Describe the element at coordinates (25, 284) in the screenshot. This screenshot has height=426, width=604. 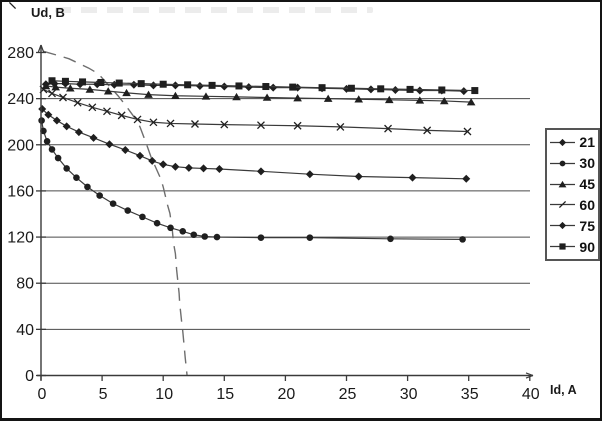
I see `y-tick-label-80: 80` at that location.